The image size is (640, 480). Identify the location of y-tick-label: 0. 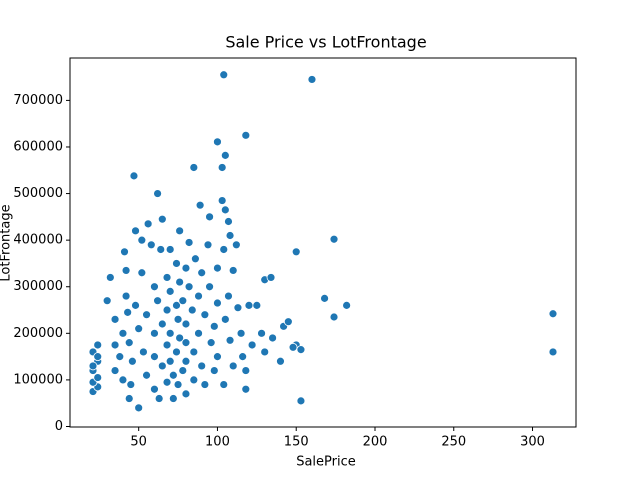
(59, 426).